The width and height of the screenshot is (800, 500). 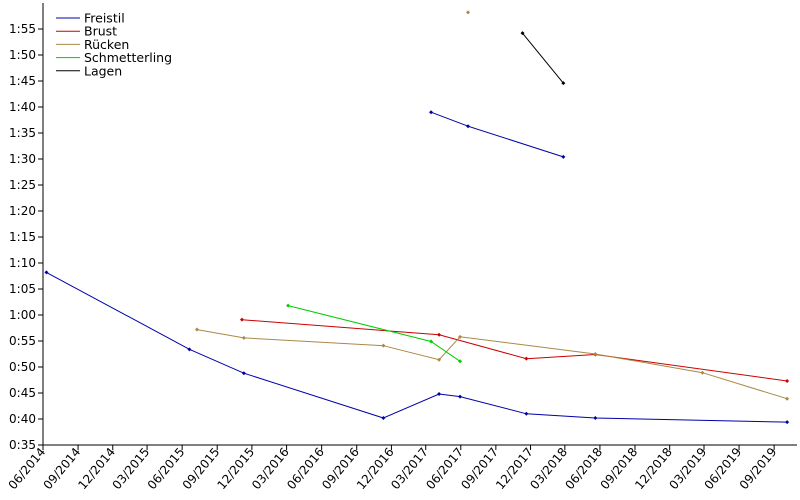 I want to click on y-tick-label: 1:40, so click(x=22, y=107).